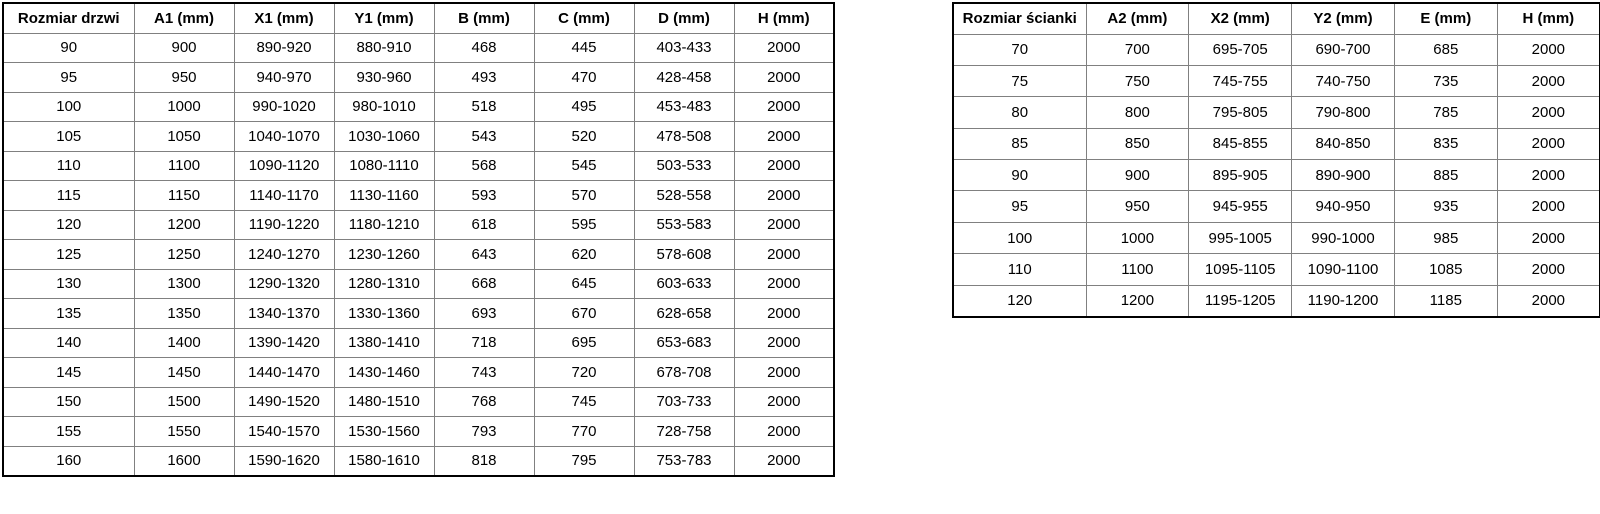  What do you see at coordinates (184, 342) in the screenshot?
I see `table-cell: 1400` at bounding box center [184, 342].